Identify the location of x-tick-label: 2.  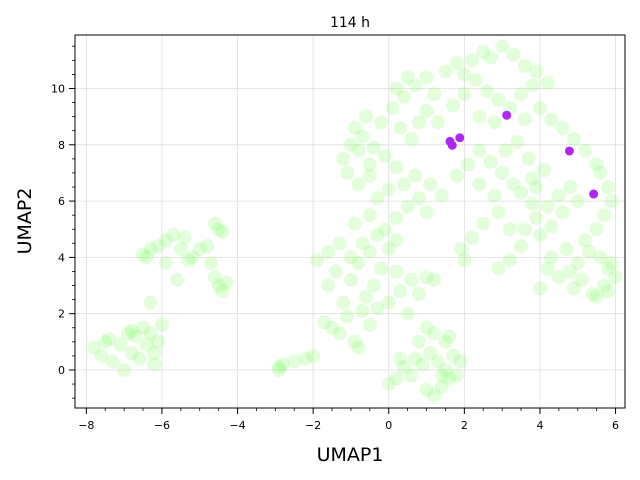
(464, 425).